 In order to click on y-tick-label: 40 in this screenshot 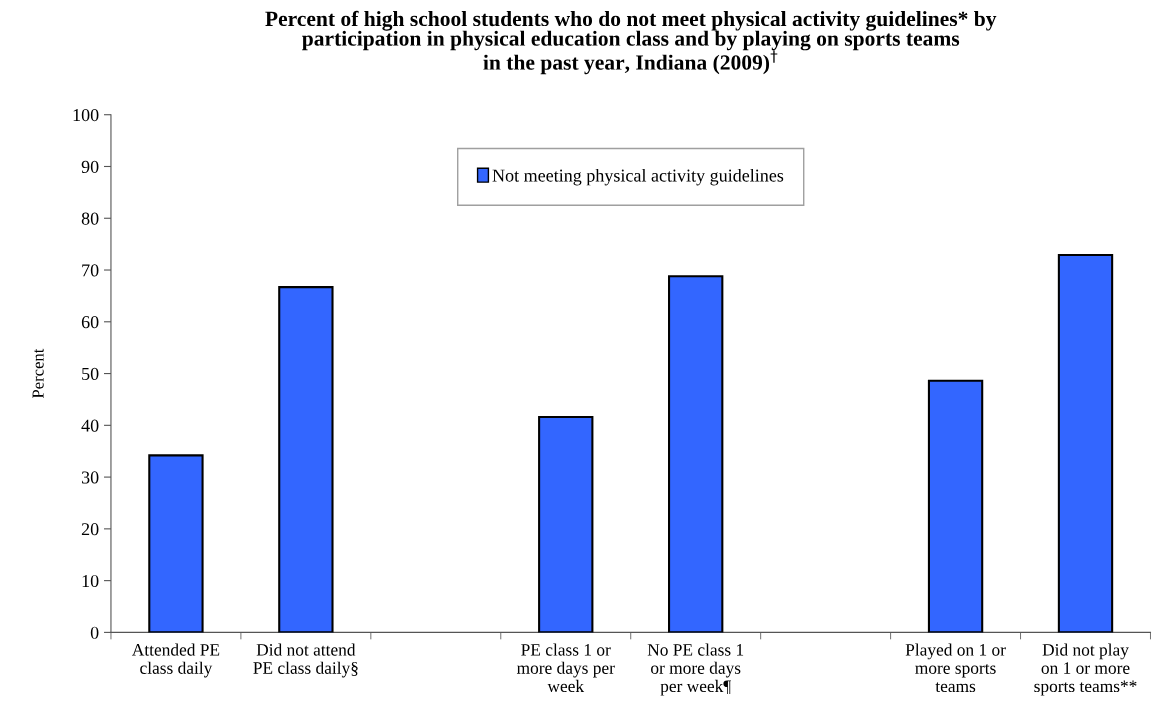, I will do `click(90, 425)`.